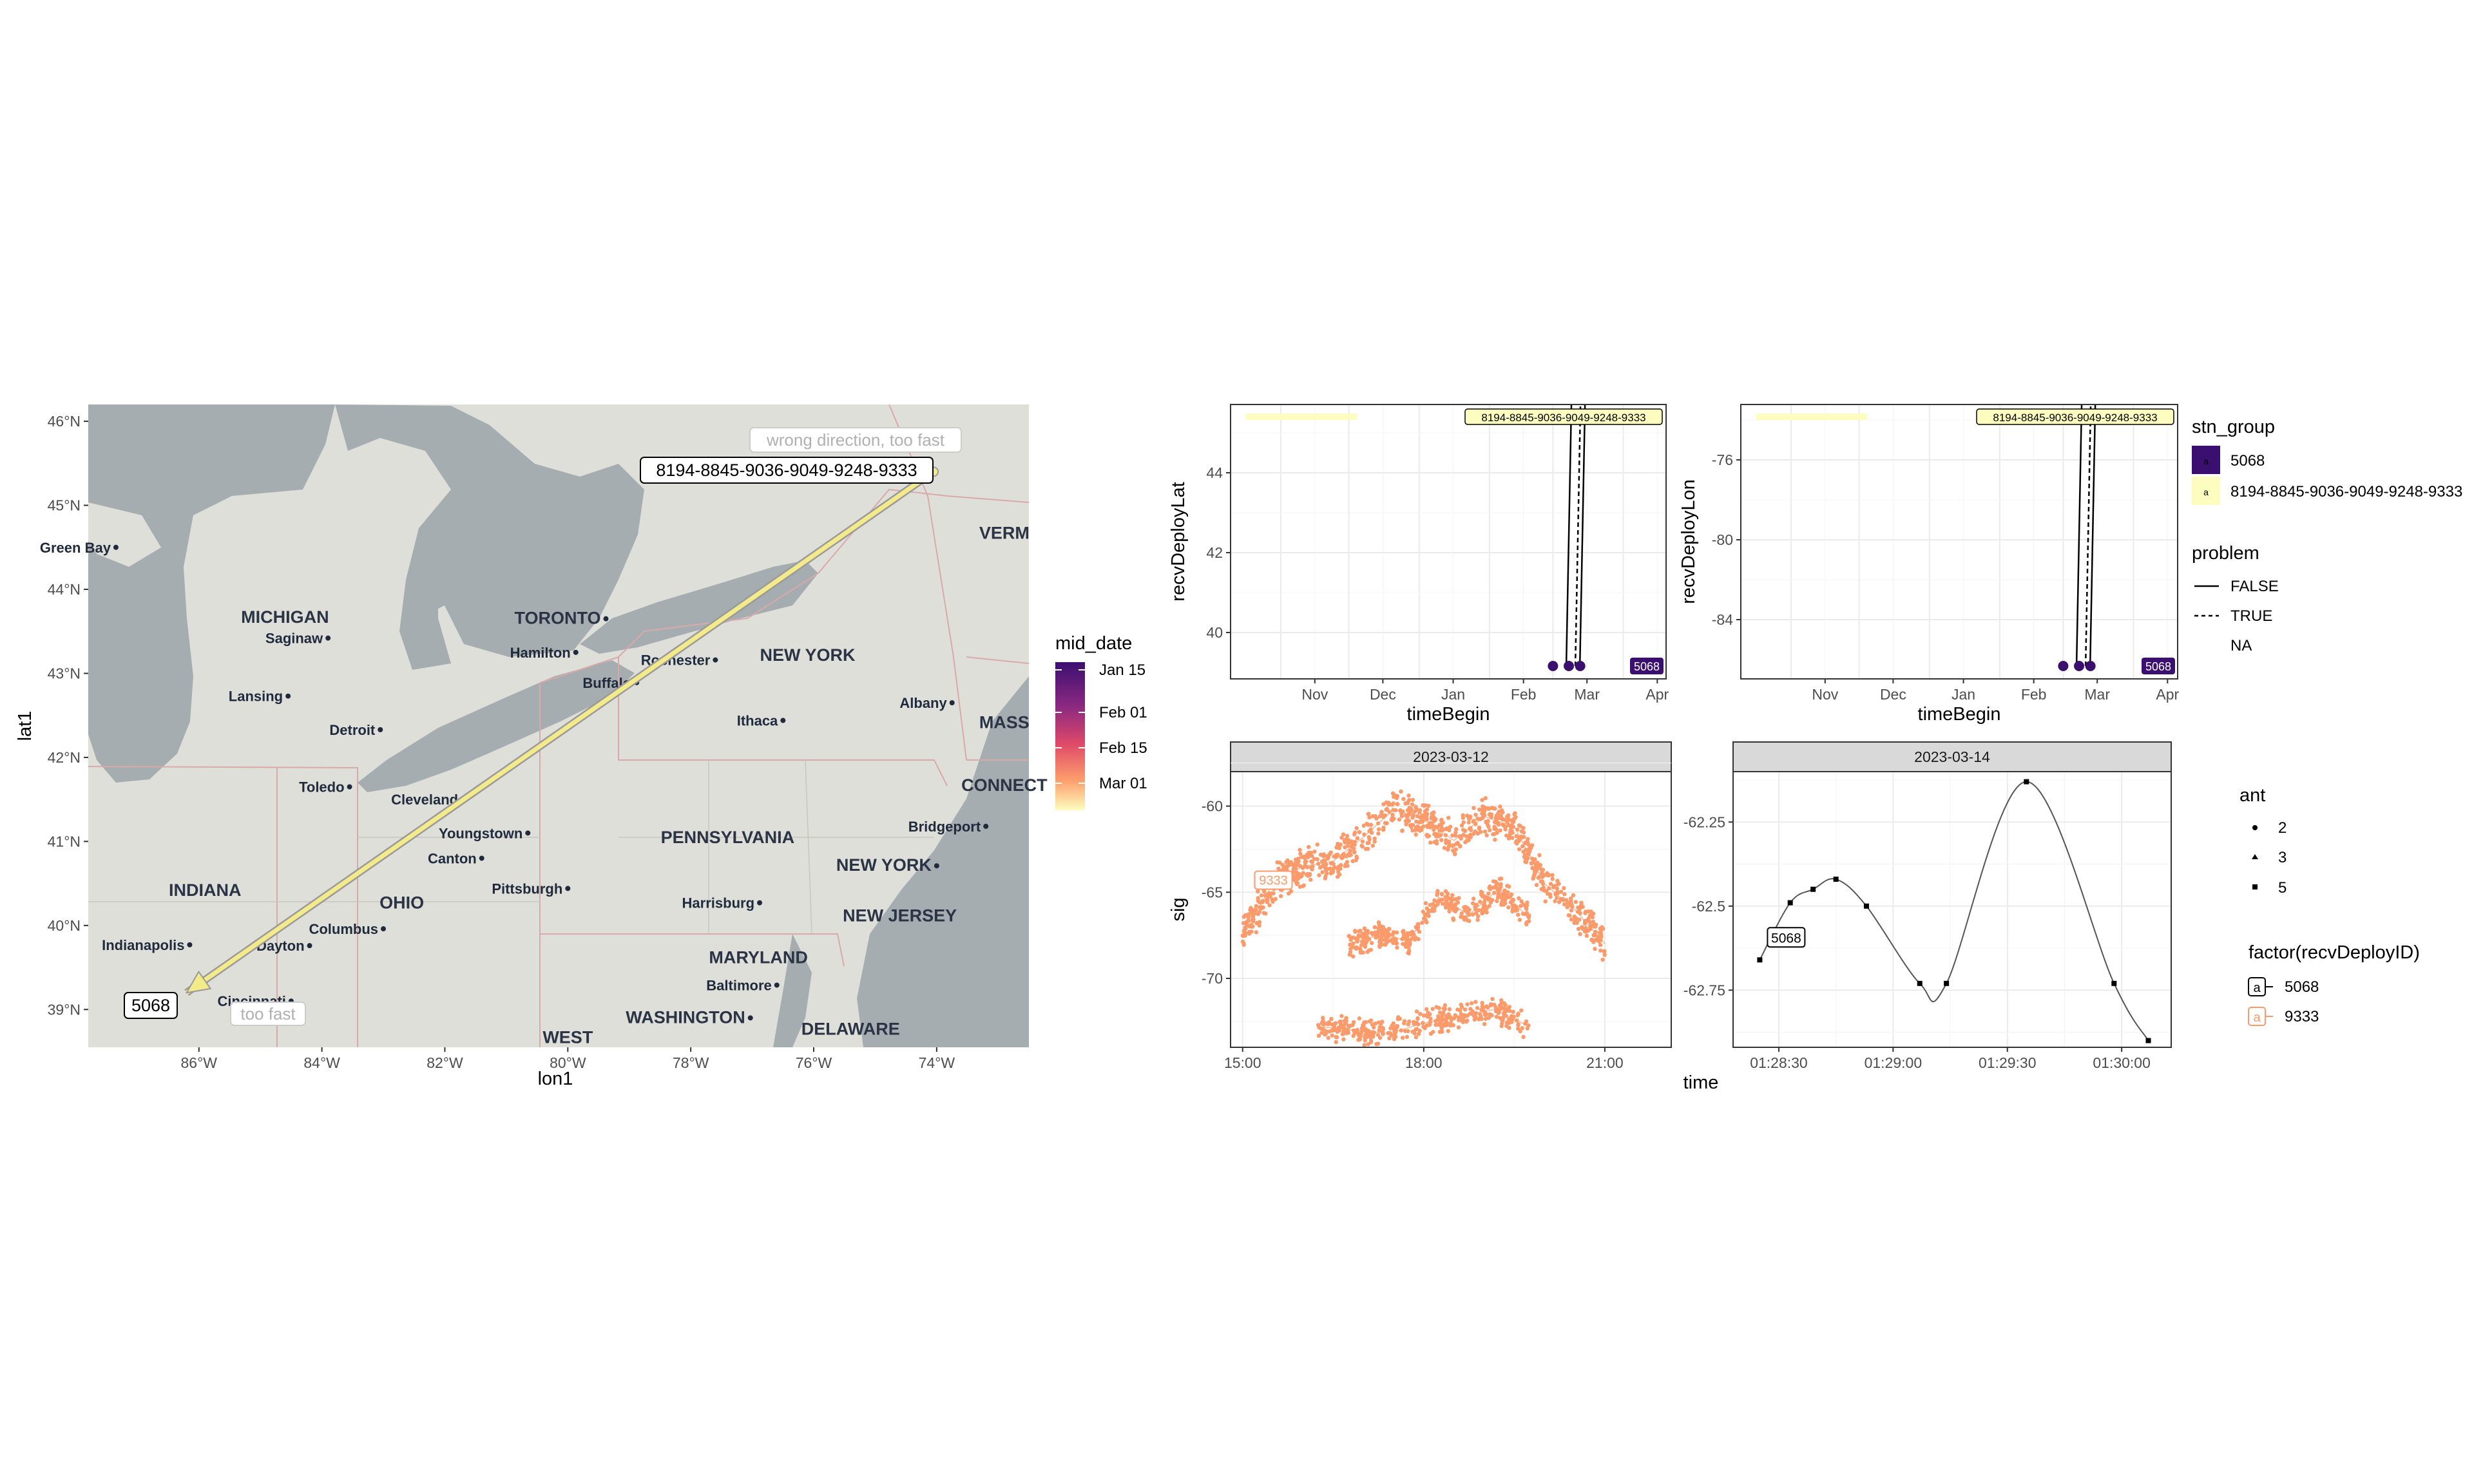 This screenshot has width=2474, height=1484. I want to click on map-city-label-9: Columbus, so click(343, 929).